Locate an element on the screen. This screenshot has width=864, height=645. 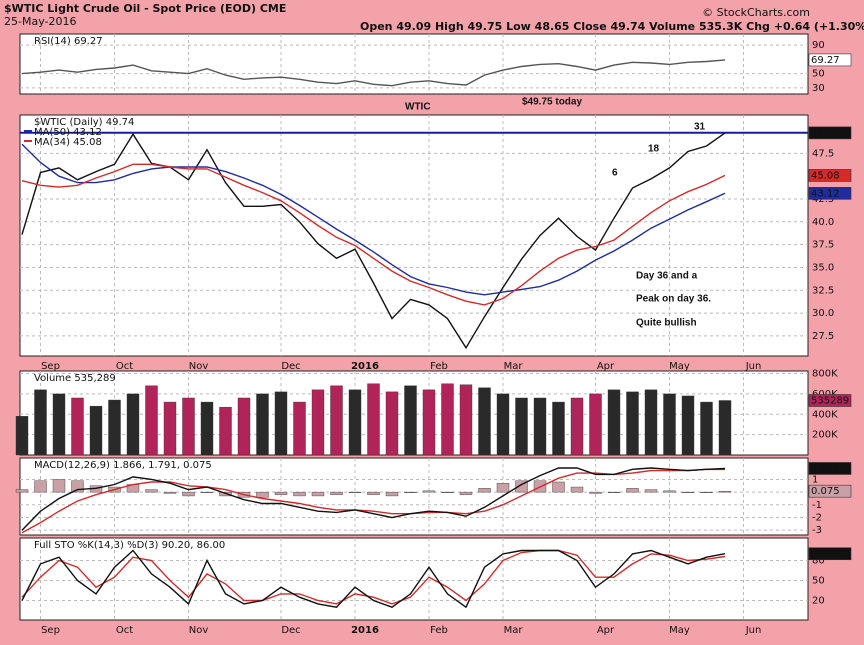
y-tick-label: 1 is located at coordinates (815, 479).